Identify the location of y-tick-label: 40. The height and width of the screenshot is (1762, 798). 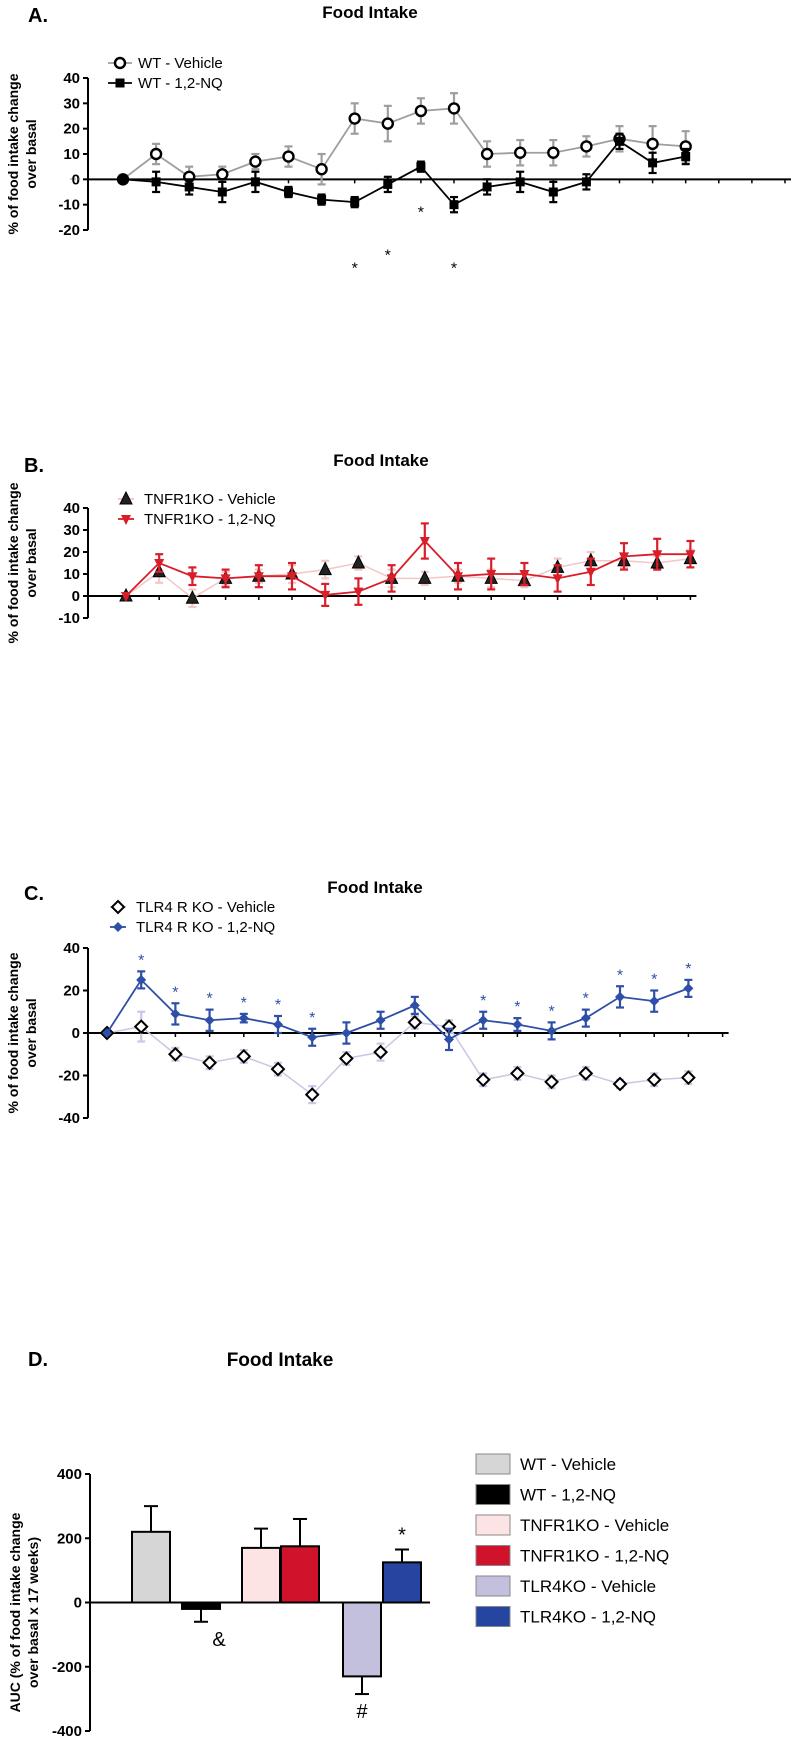
(71, 948).